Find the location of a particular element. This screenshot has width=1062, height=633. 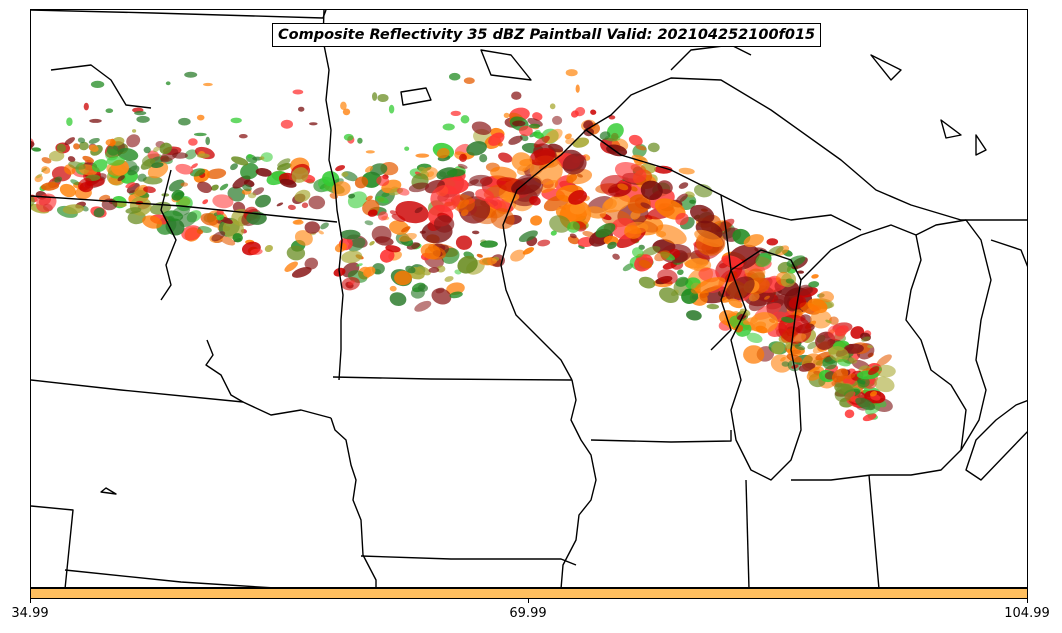

missouri-river is located at coordinates (224, 371).